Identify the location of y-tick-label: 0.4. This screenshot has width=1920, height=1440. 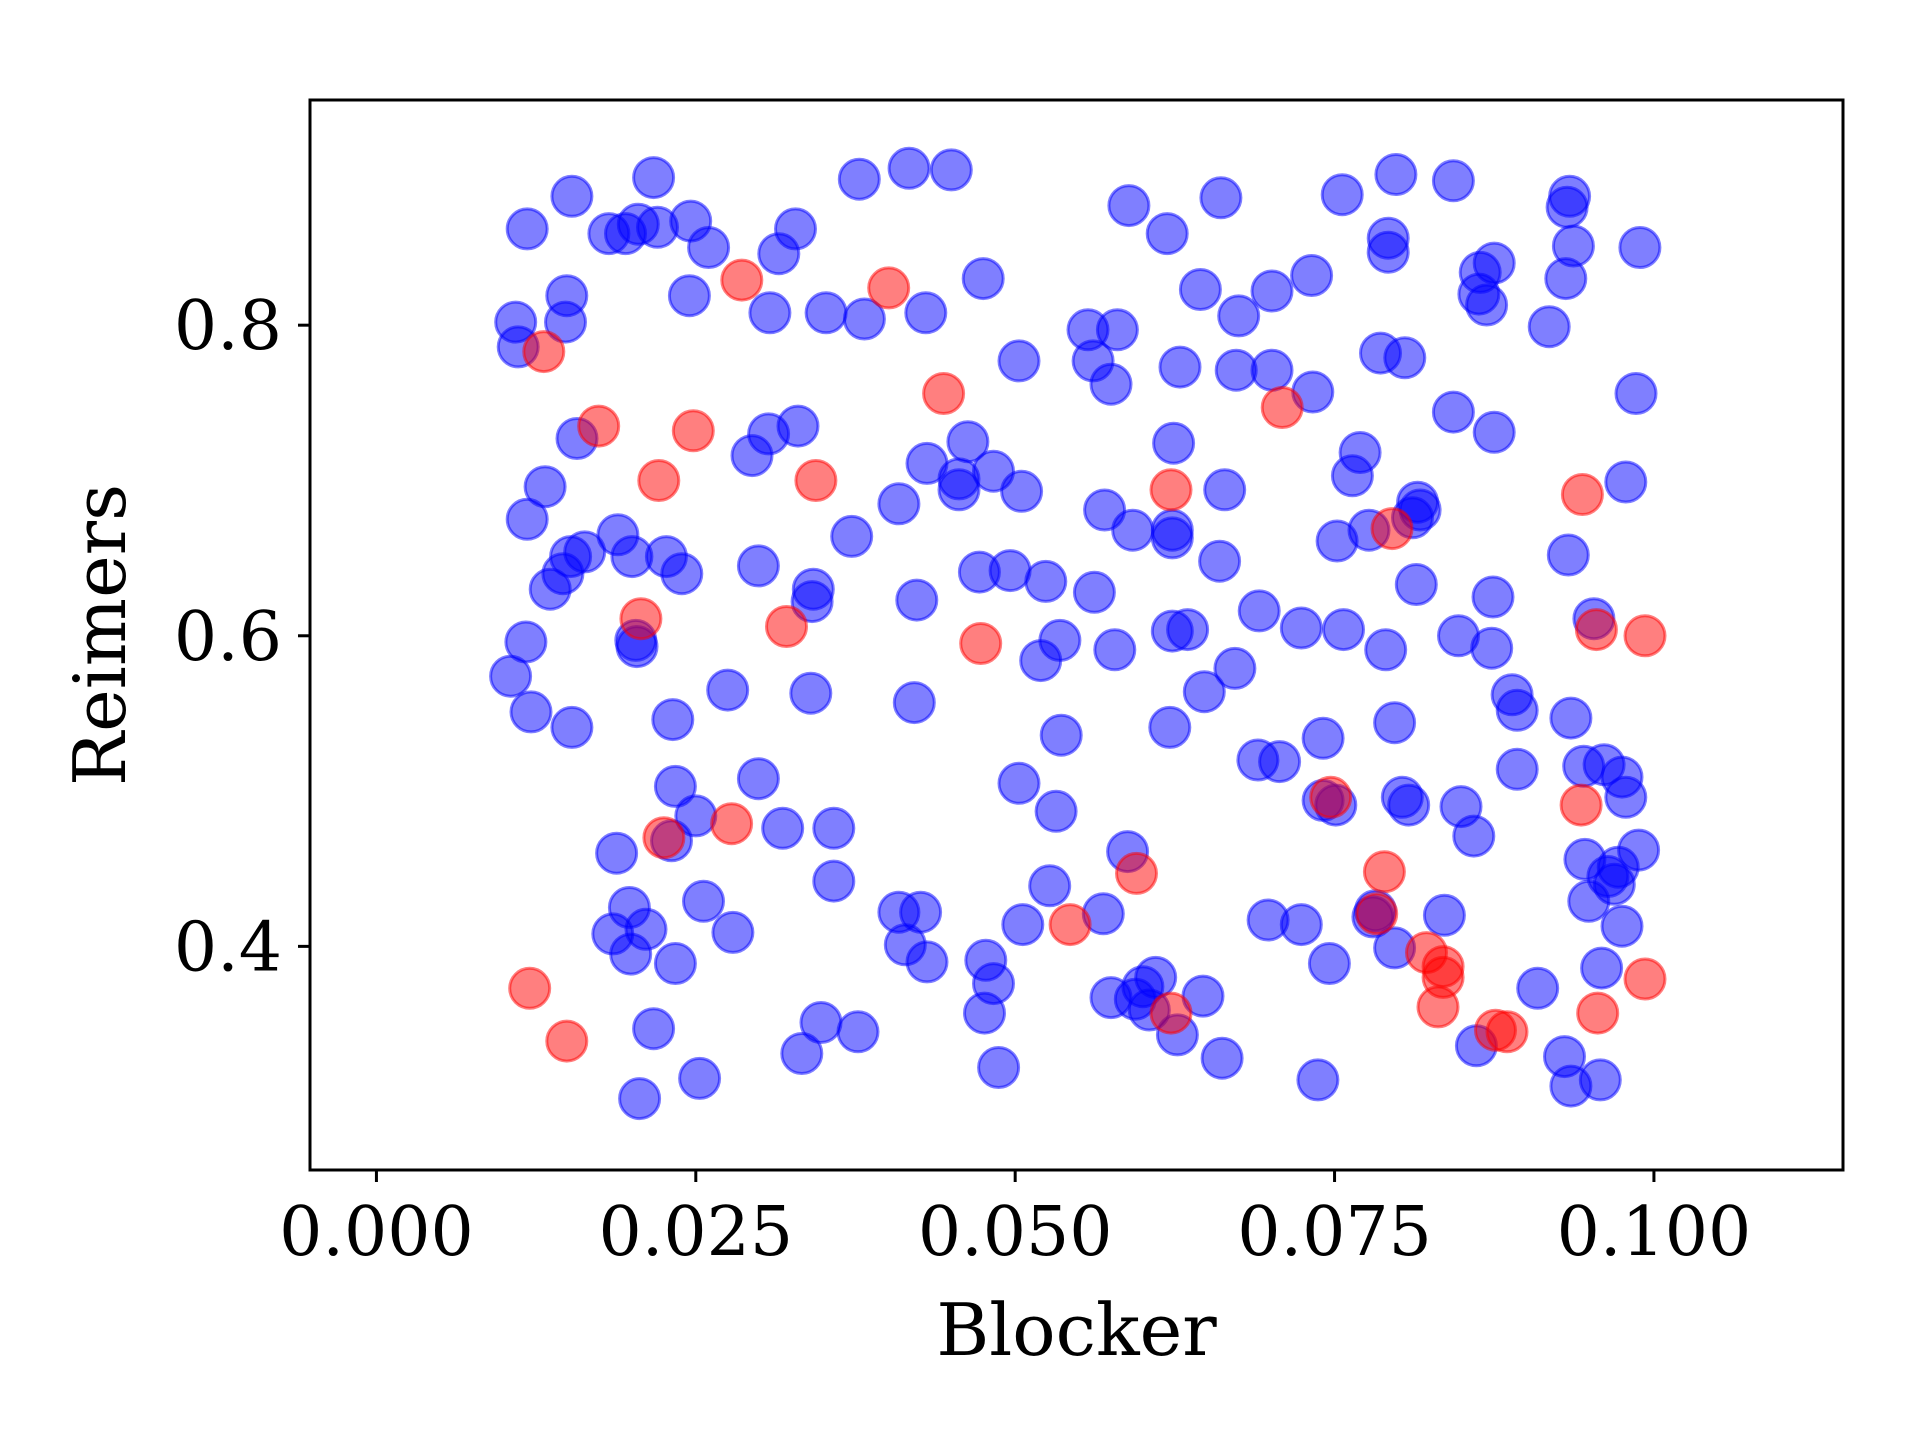
(228, 947).